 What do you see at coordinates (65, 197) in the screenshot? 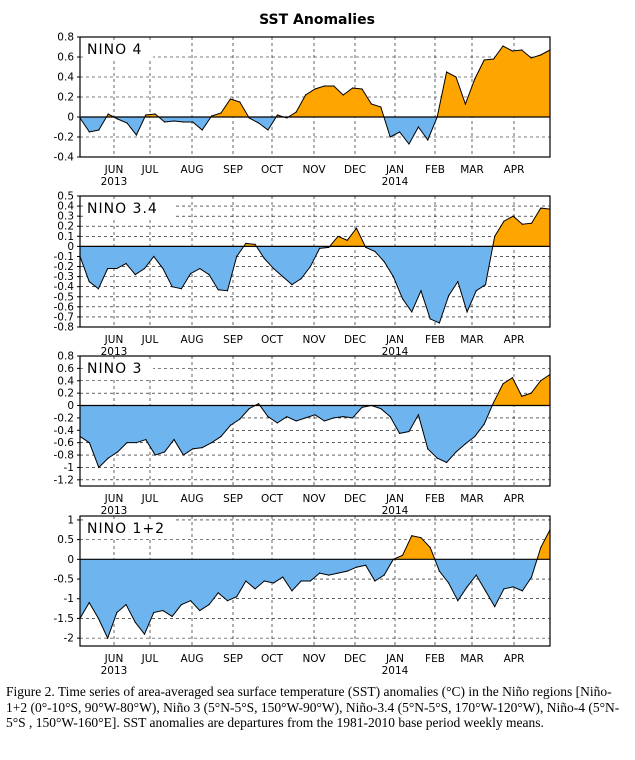
I see `y-tick-label: 0.5` at bounding box center [65, 197].